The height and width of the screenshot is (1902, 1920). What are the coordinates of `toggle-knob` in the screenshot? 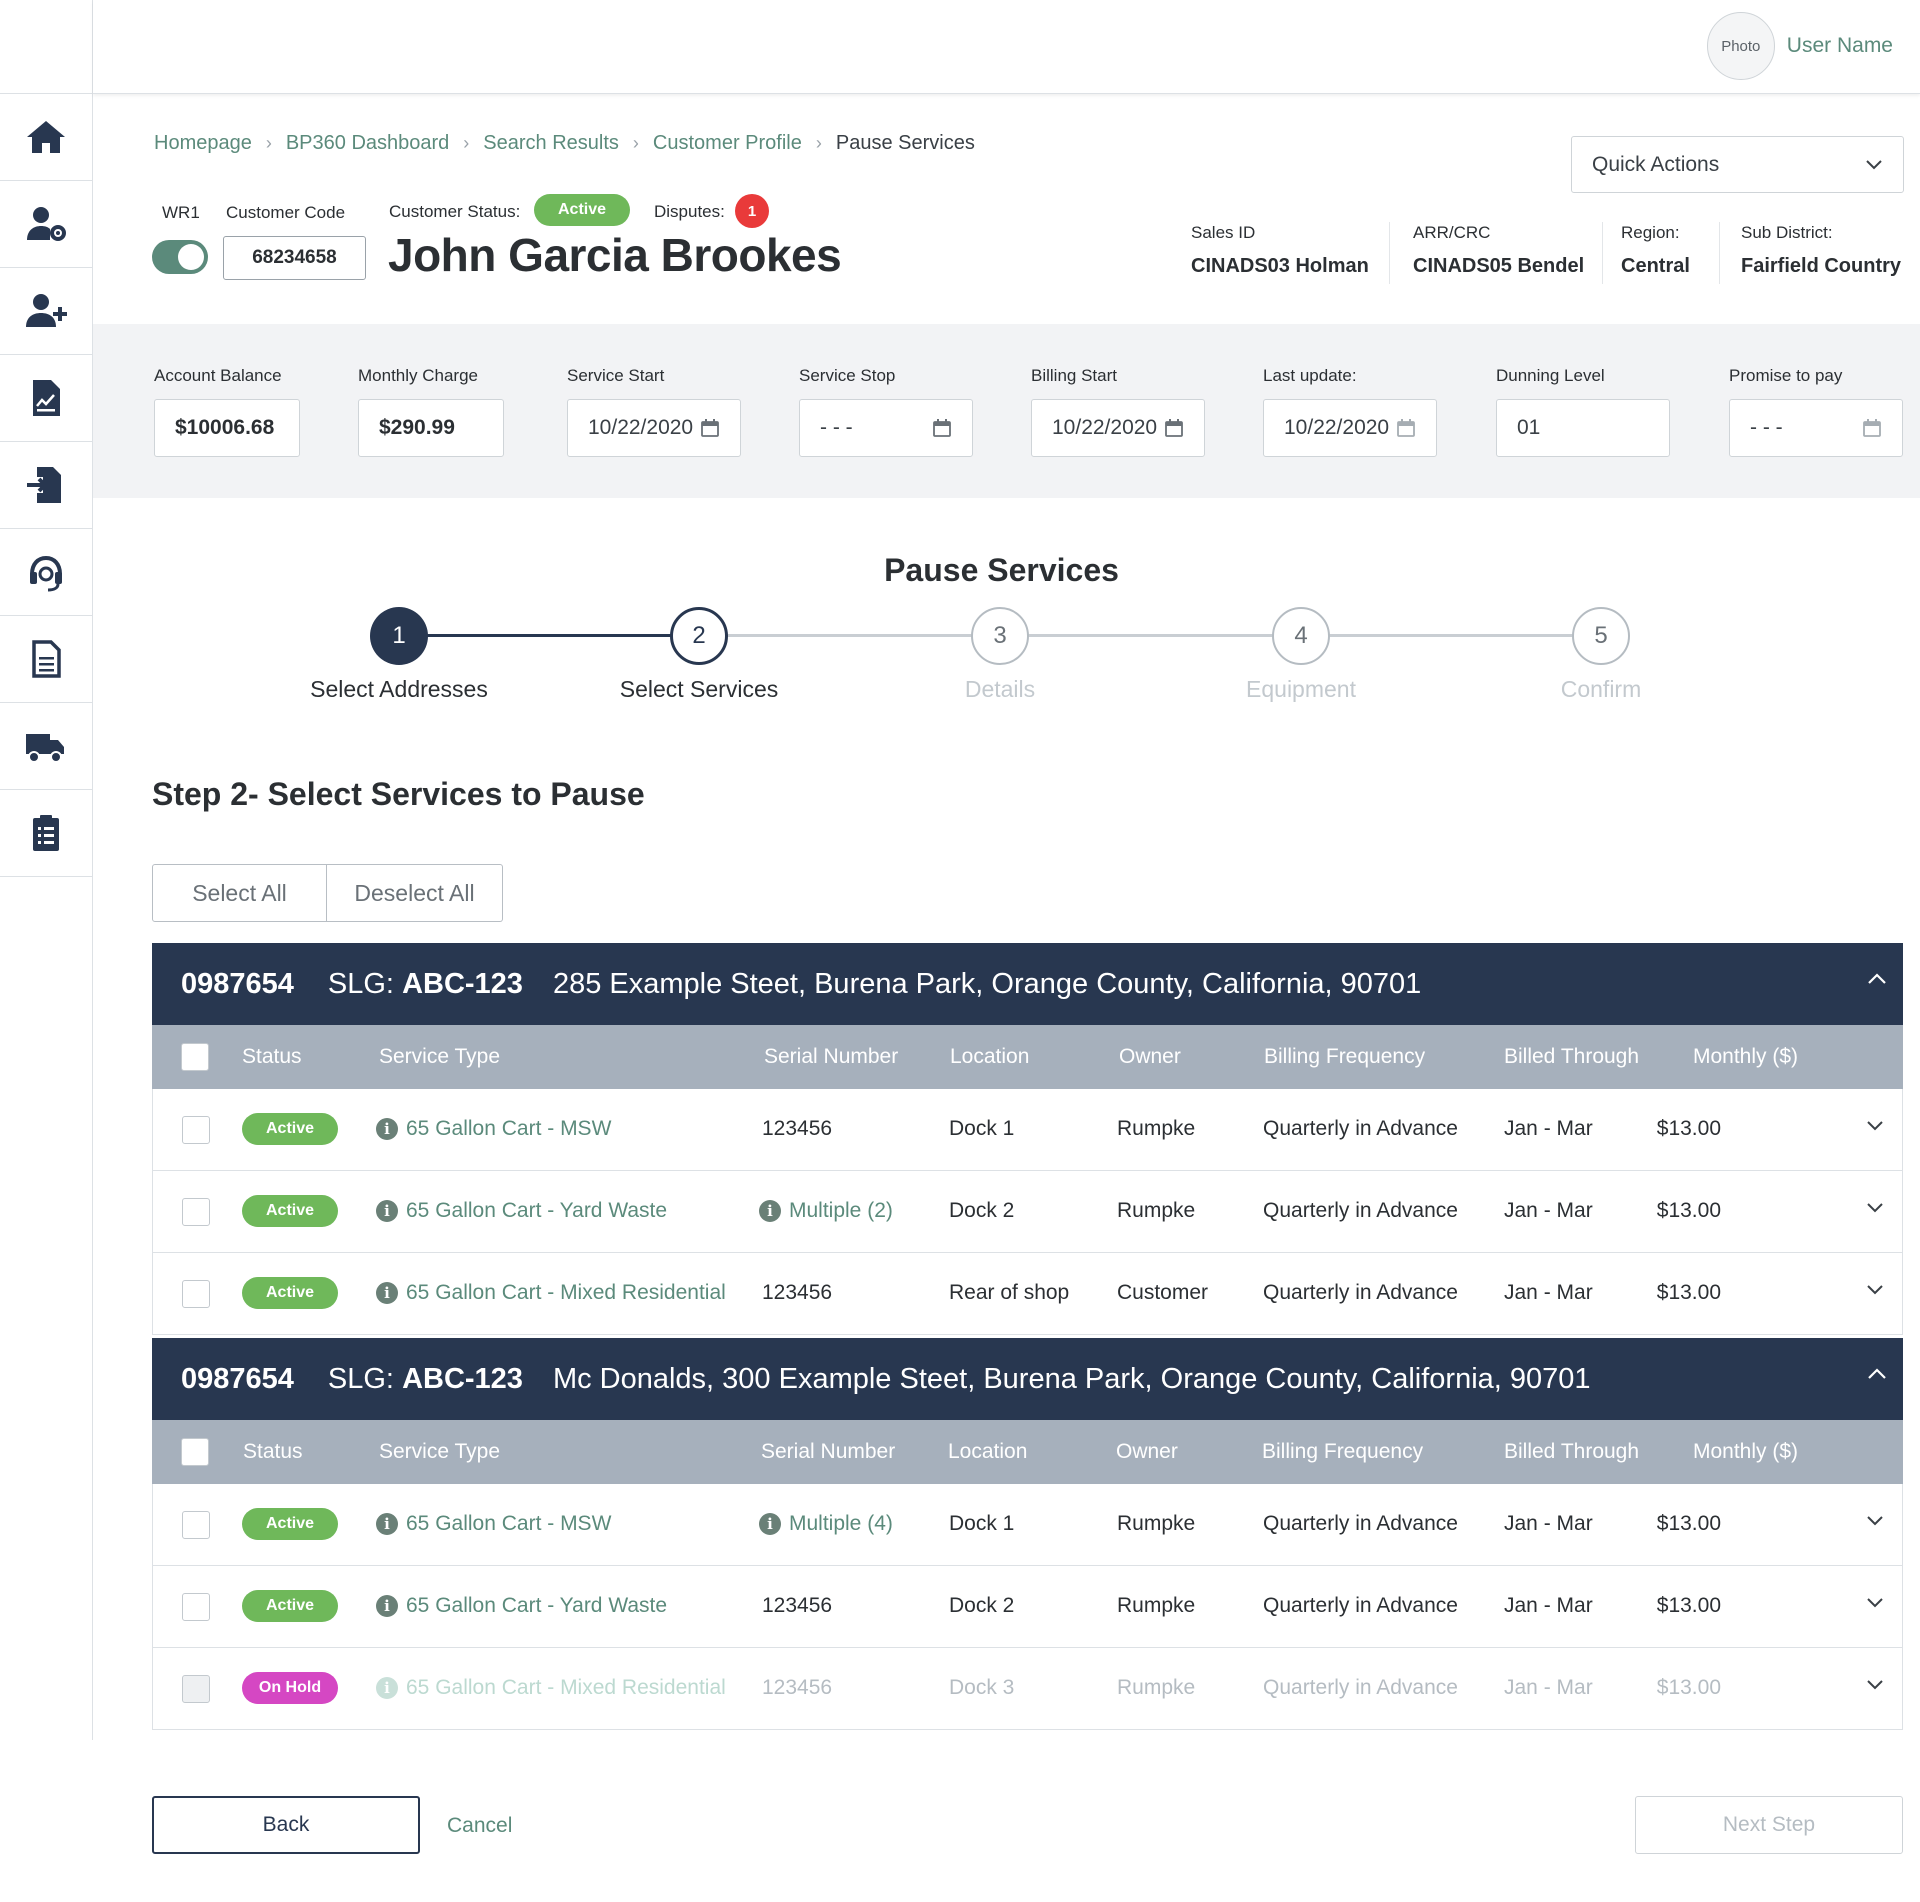 It's located at (191, 257).